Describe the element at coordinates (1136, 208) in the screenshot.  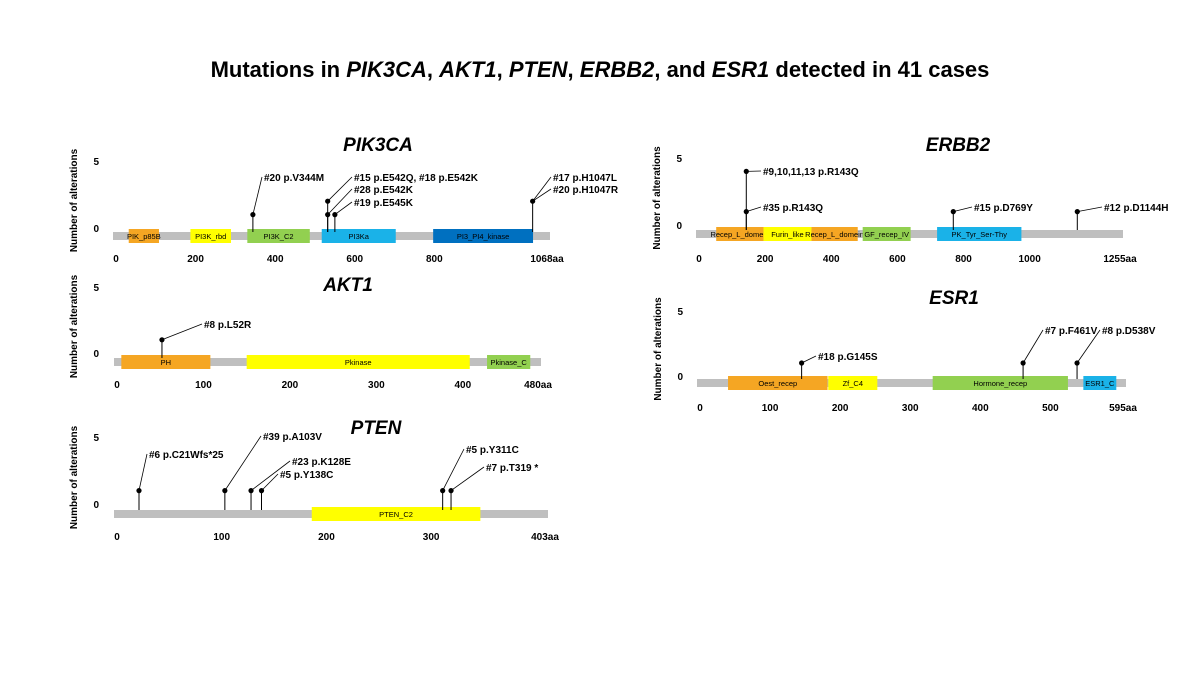
I see `mutation-label: #12 p.D1144H` at that location.